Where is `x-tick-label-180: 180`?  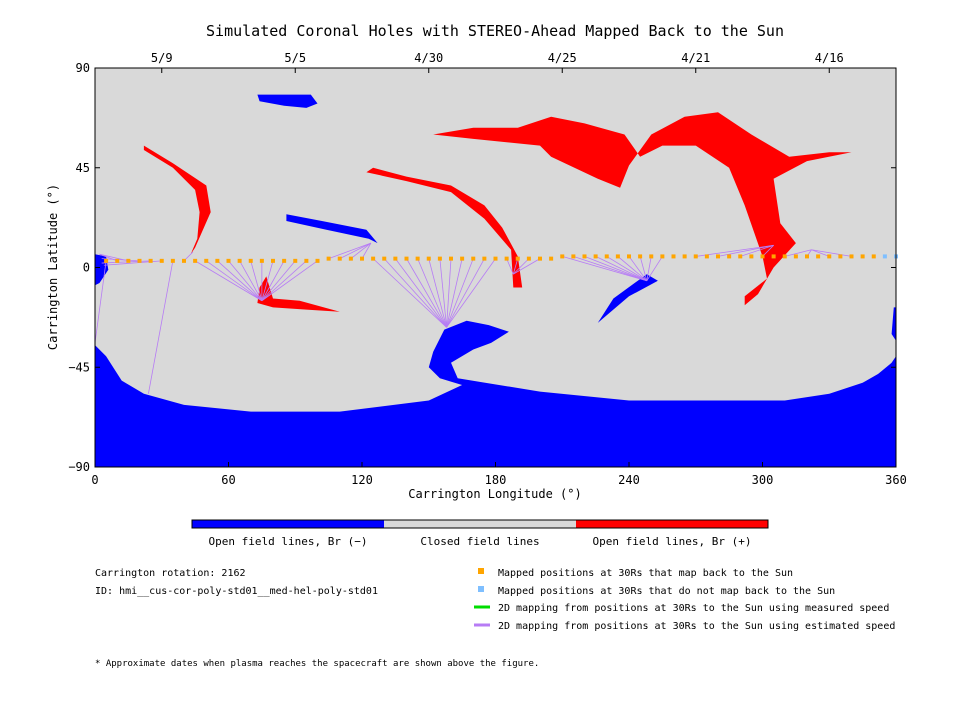 x-tick-label-180: 180 is located at coordinates (496, 480).